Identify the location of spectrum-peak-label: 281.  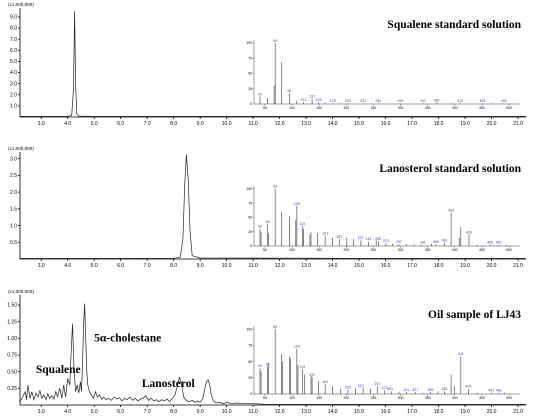
(390, 389).